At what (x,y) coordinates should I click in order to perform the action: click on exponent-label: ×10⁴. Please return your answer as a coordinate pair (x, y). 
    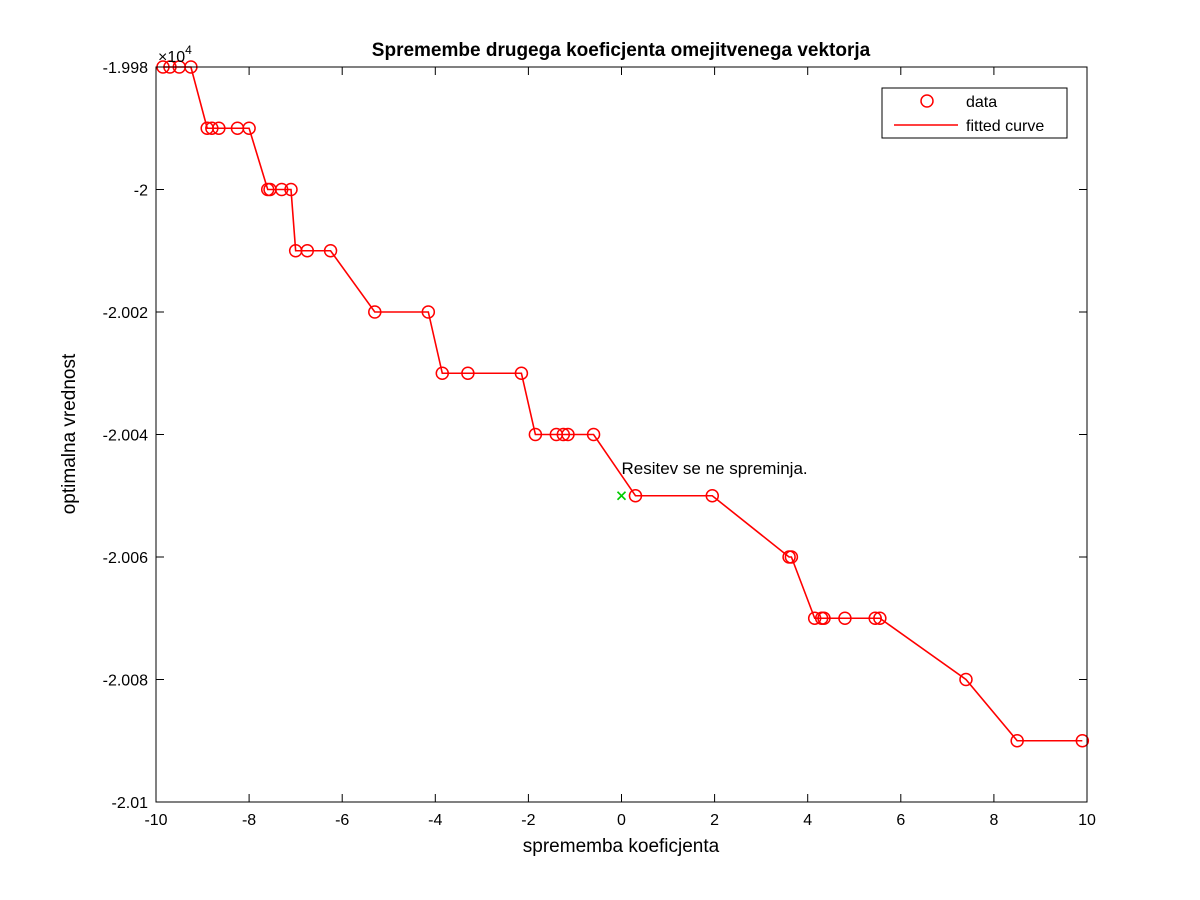
    Looking at the image, I should click on (175, 54).